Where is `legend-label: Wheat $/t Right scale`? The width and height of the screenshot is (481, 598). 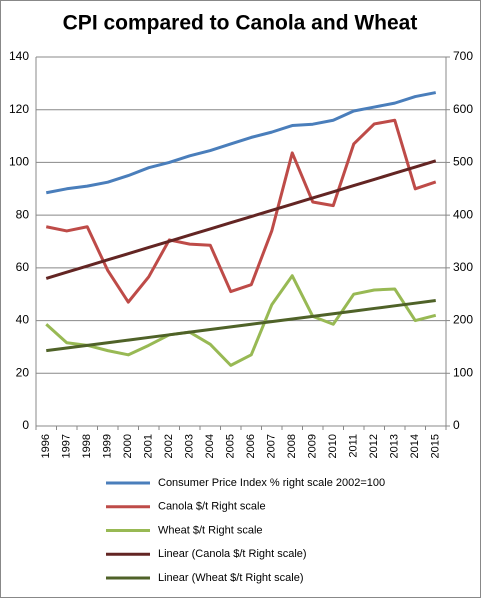
legend-label: Wheat $/t Right scale is located at coordinates (210, 530).